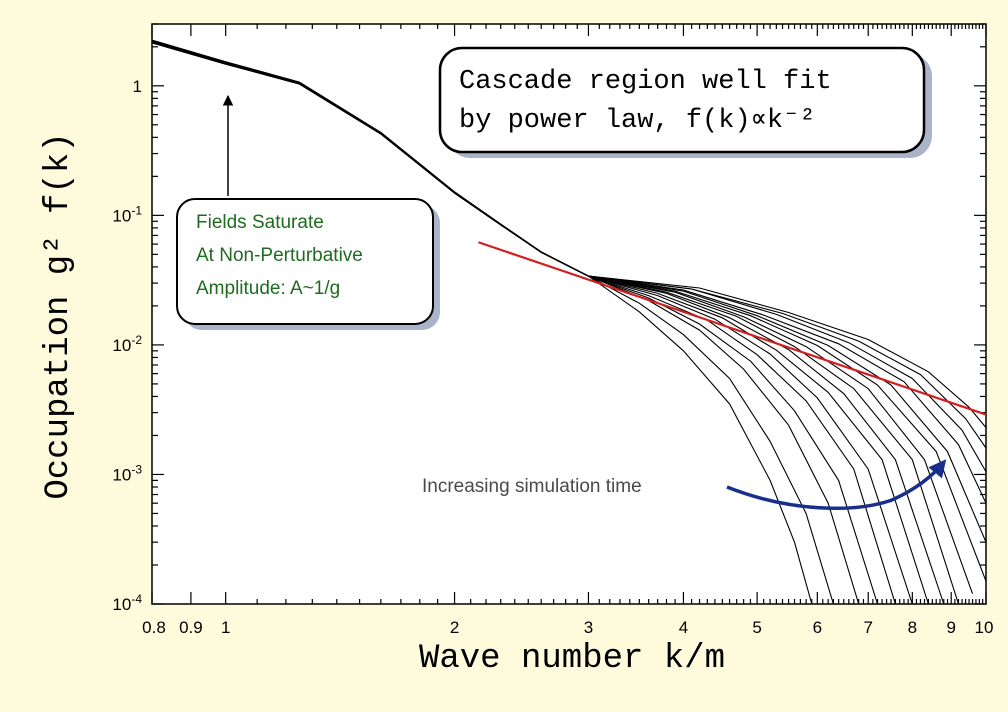 Image resolution: width=1008 pixels, height=712 pixels. Describe the element at coordinates (567, 627) in the screenshot. I see `x-tick-labels: 0.8 0.9 1 2 3 4 5 6 7 8 9 10` at that location.